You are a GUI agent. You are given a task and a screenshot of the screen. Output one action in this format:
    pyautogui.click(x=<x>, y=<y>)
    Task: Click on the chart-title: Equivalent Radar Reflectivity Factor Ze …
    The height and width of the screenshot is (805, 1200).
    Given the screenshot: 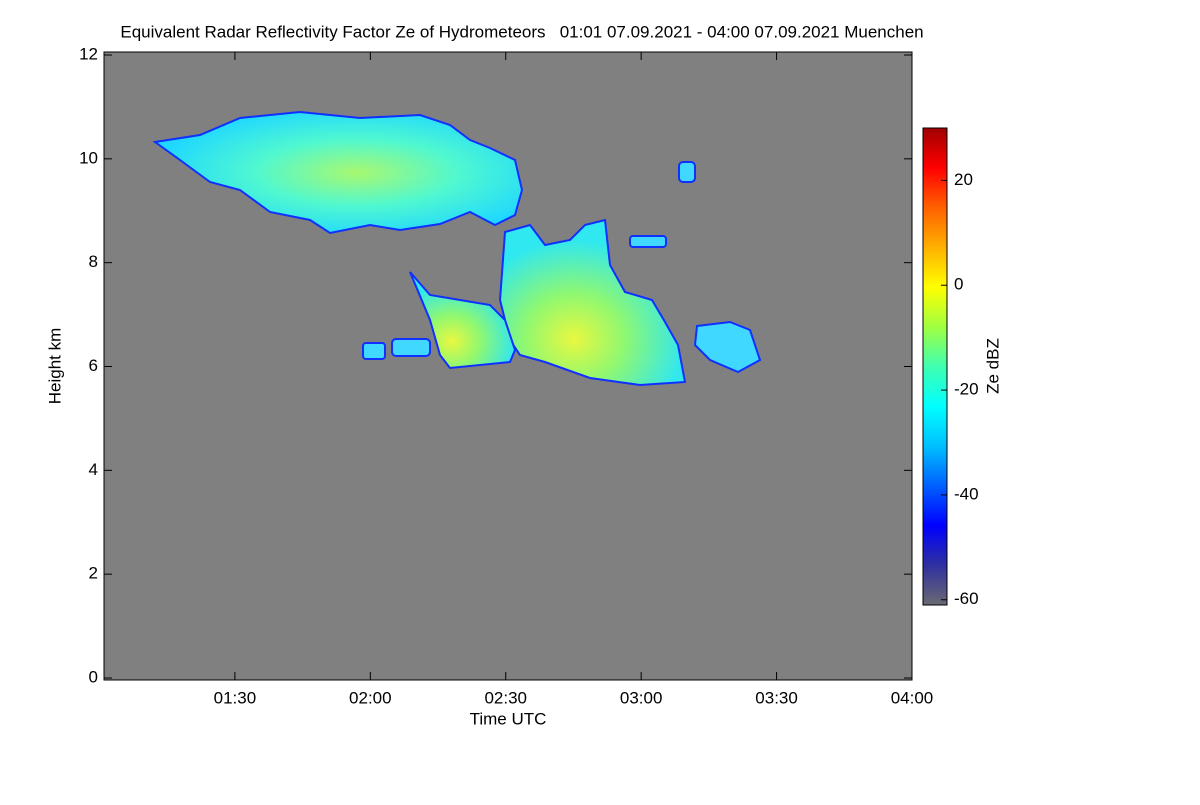 What is the action you would take?
    pyautogui.click(x=521, y=31)
    